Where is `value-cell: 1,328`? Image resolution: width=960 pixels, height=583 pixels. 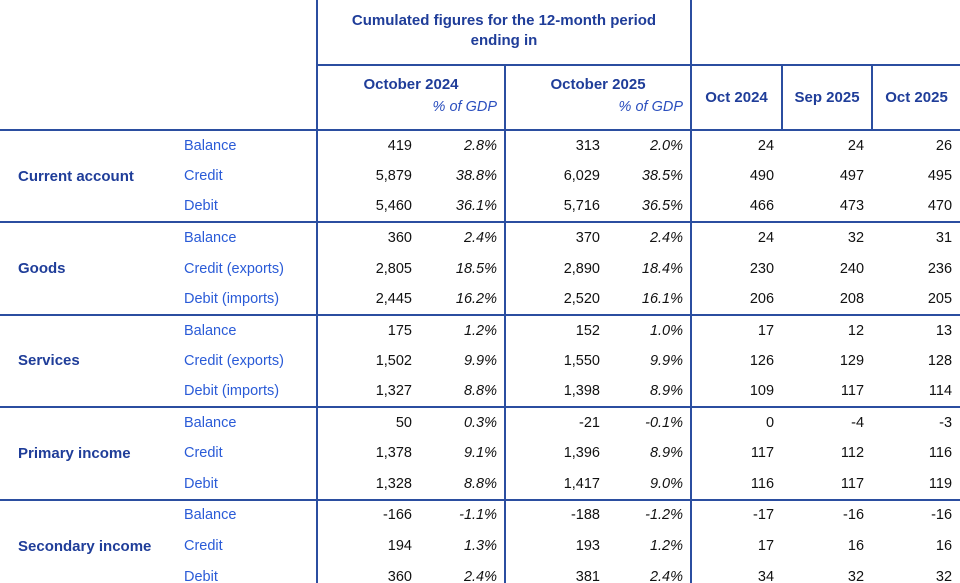 value-cell: 1,328 is located at coordinates (368, 484).